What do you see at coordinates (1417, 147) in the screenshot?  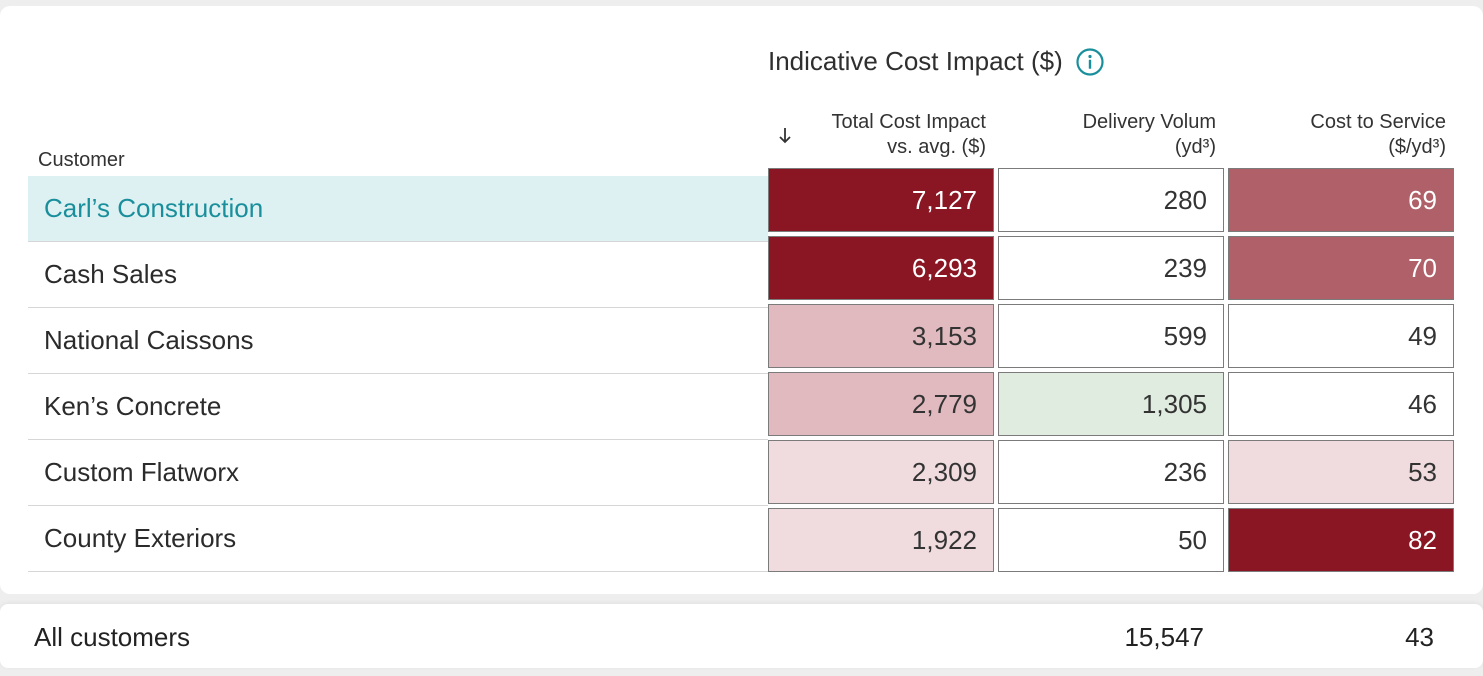 I see `column-header-line: ($/yd³)` at bounding box center [1417, 147].